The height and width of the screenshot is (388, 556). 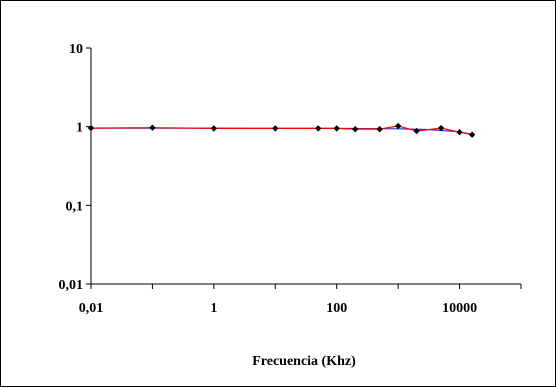 I want to click on y-tick-label: 0,01, so click(x=71, y=285).